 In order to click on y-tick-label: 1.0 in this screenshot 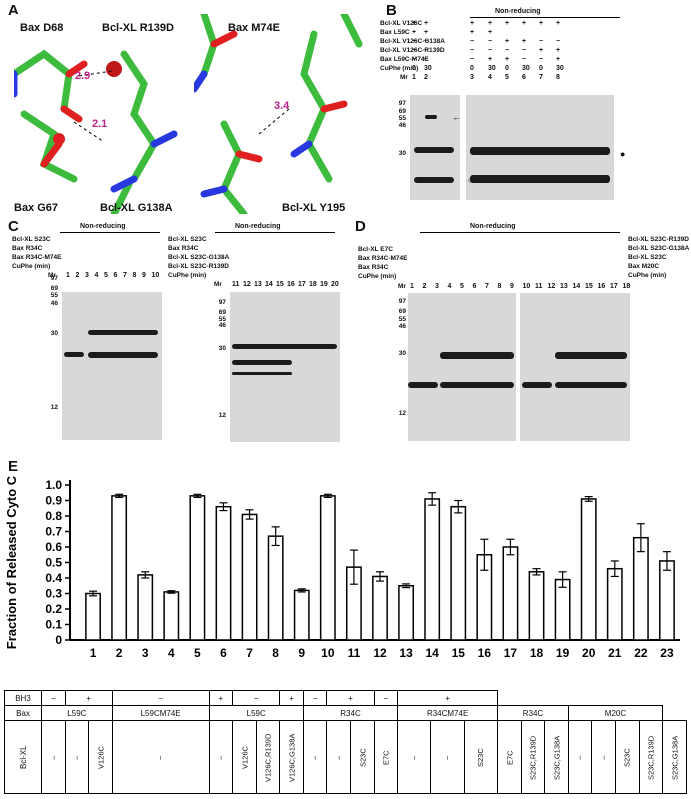, I will do `click(53, 485)`.